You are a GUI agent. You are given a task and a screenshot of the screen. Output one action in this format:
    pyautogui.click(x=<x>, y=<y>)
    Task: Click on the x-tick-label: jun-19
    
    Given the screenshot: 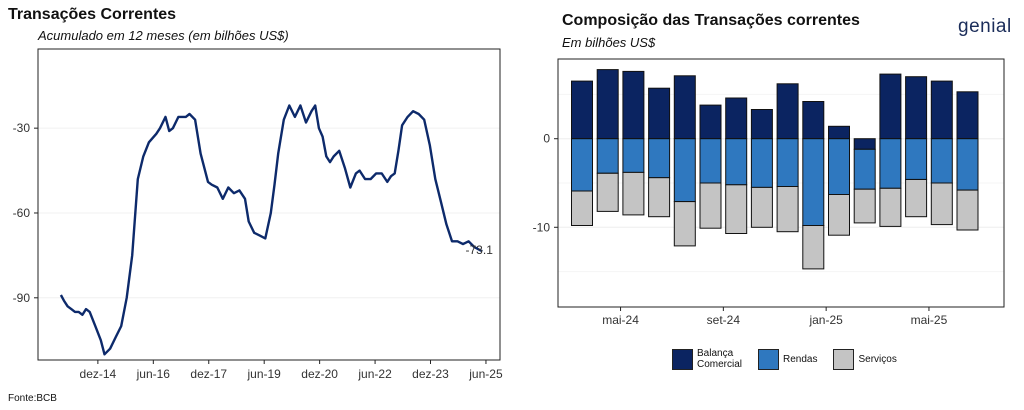 What is the action you would take?
    pyautogui.click(x=264, y=374)
    